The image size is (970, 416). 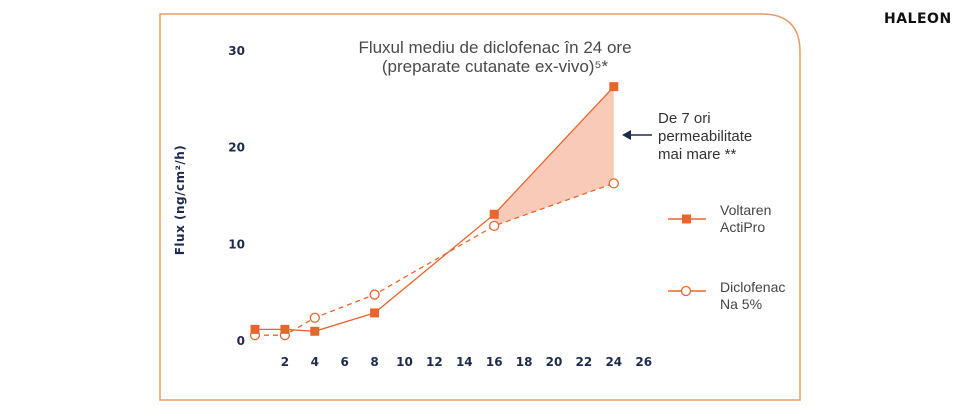 I want to click on x-tick-label: 2, so click(x=285, y=362).